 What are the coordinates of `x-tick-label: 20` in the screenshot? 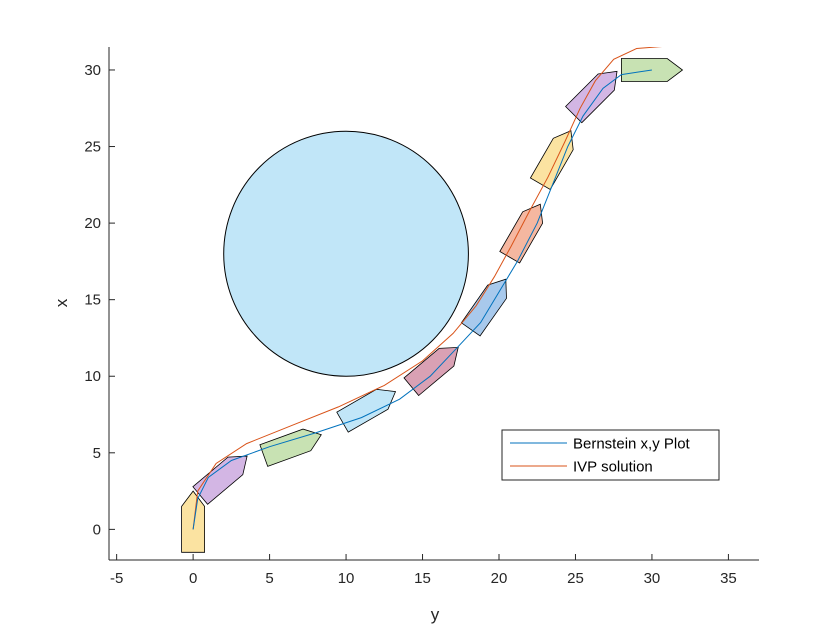 It's located at (499, 578).